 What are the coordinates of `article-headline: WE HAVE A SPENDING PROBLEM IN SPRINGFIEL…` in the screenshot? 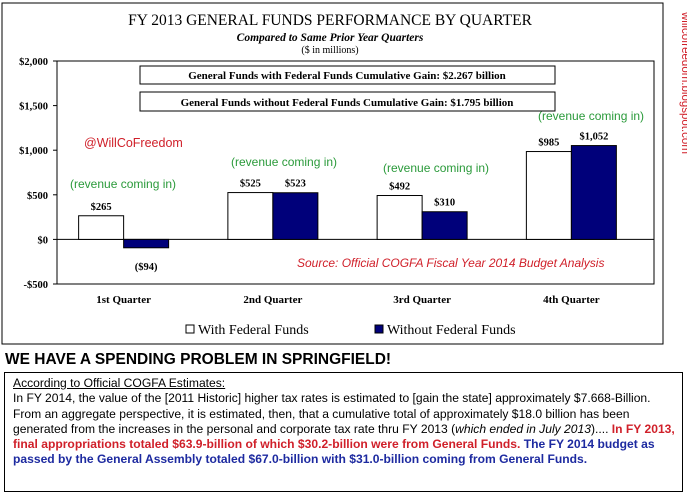 It's located at (198, 359).